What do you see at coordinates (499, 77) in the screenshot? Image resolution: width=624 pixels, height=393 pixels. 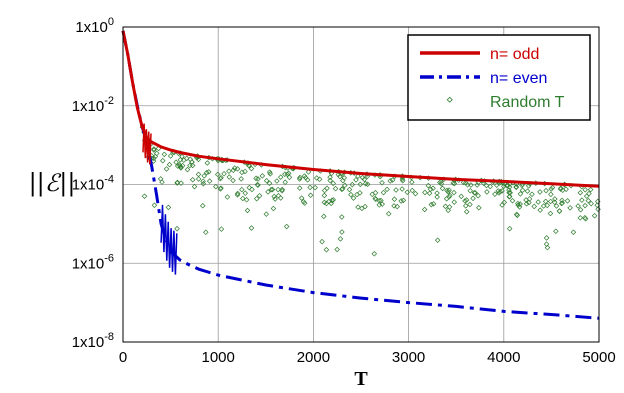 I see `legend-box` at bounding box center [499, 77].